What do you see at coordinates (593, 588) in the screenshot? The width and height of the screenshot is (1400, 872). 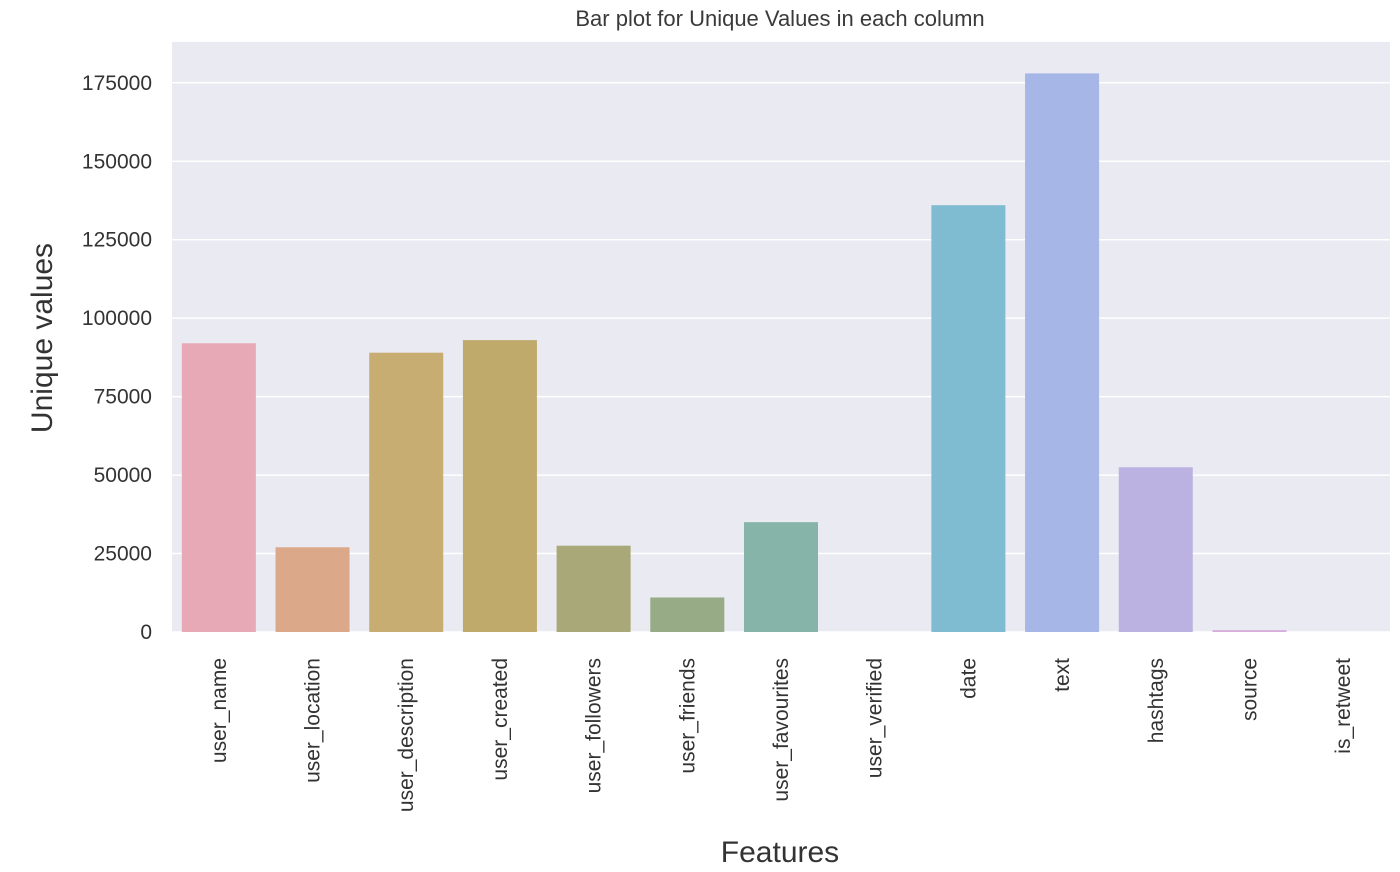 I see `bar-user-followers` at bounding box center [593, 588].